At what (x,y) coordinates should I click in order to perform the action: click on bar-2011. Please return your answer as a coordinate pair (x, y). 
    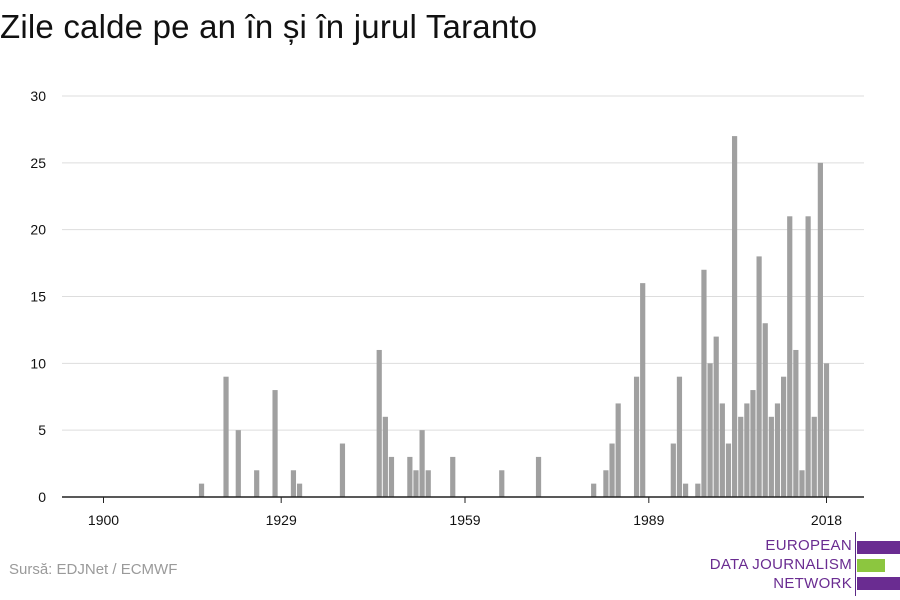
    Looking at the image, I should click on (784, 436).